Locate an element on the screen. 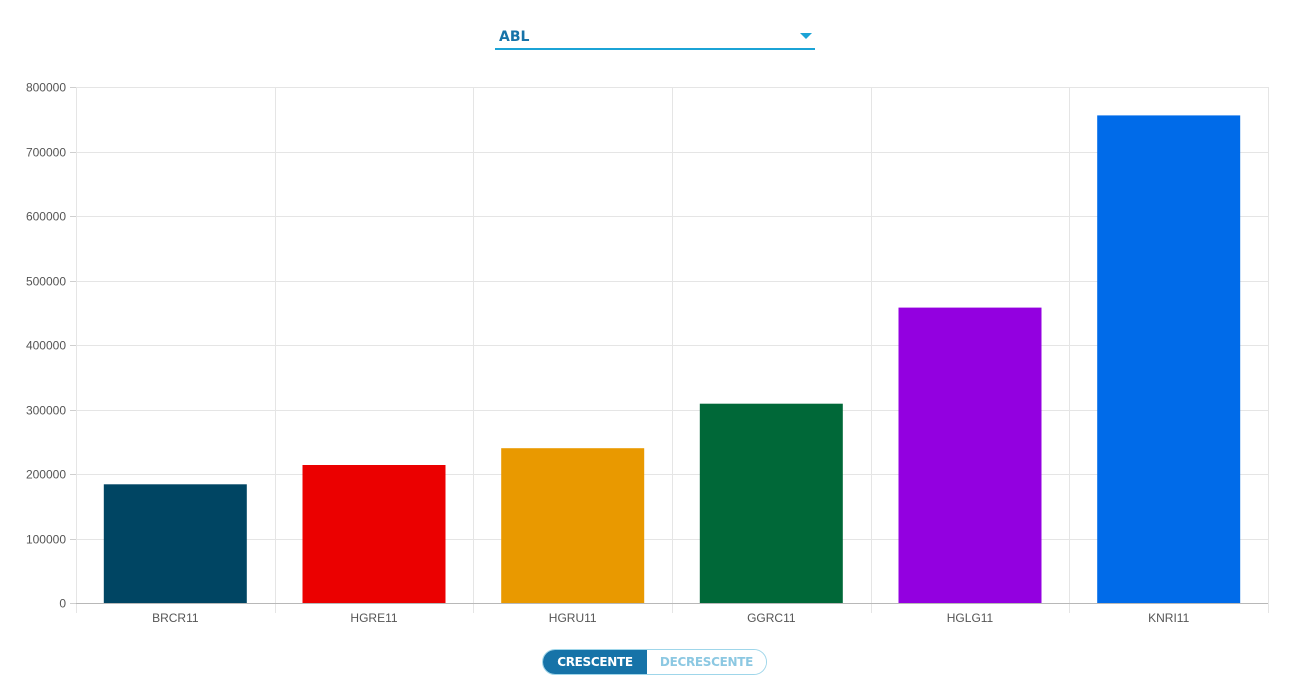 This screenshot has width=1301, height=681. bar-knri11 is located at coordinates (1169, 359).